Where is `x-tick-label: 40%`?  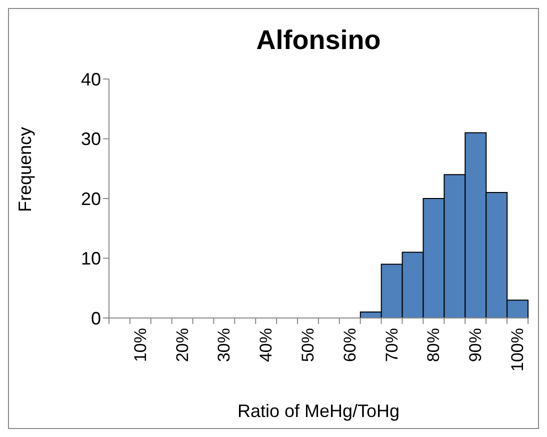 x-tick-label: 40% is located at coordinates (266, 345).